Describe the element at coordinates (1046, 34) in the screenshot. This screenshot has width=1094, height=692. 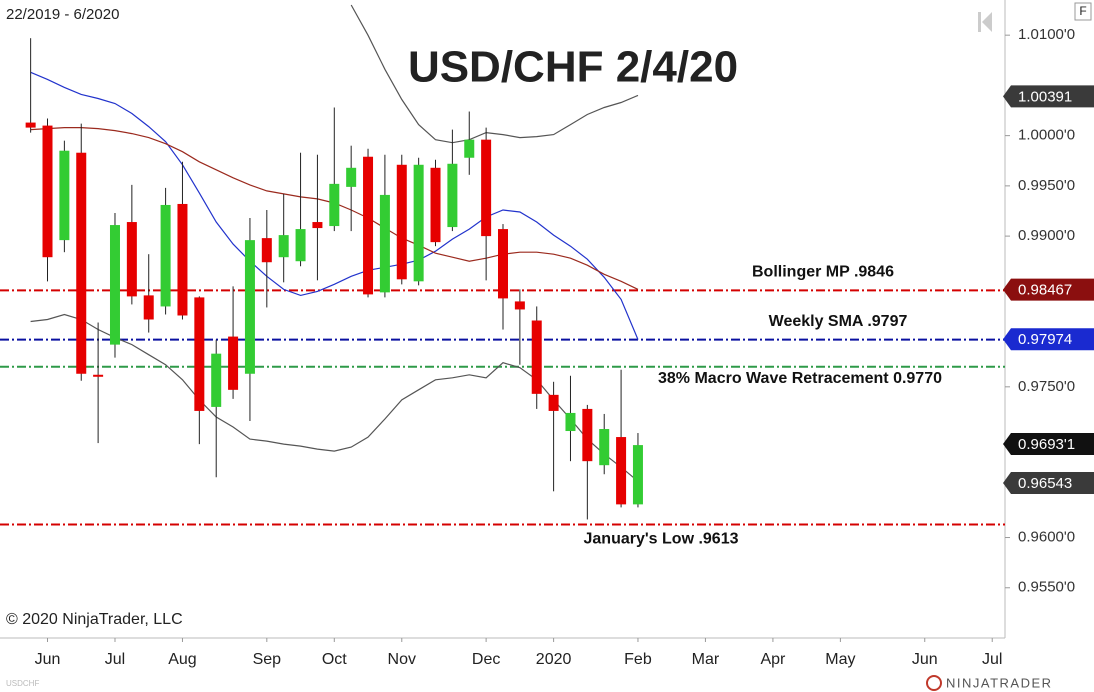
I see `y-tick-label: 1.0100'0` at that location.